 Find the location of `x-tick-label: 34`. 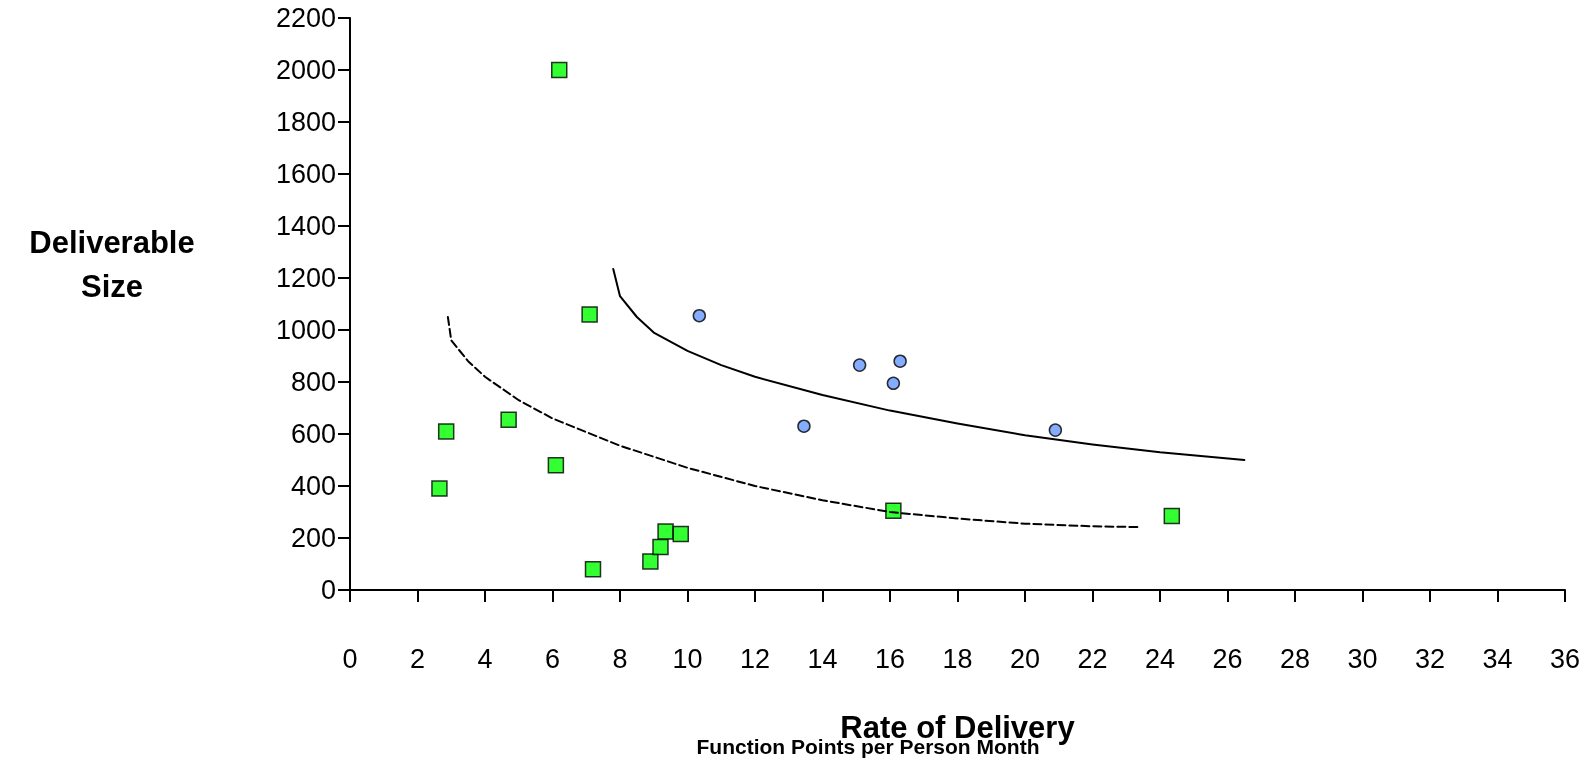

x-tick-label: 34 is located at coordinates (1497, 658).